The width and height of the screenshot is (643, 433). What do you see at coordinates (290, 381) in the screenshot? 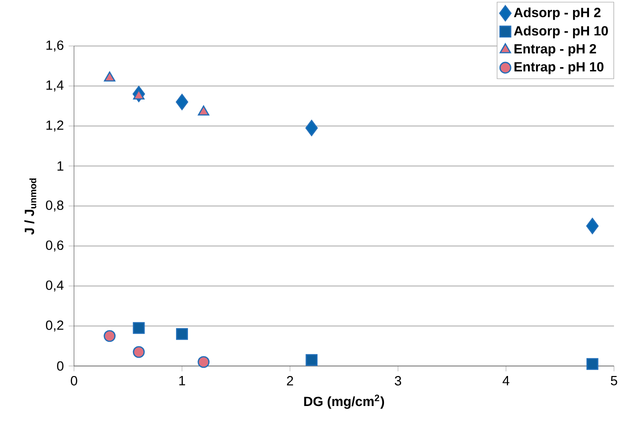
I see `x-tick-label: 2` at bounding box center [290, 381].